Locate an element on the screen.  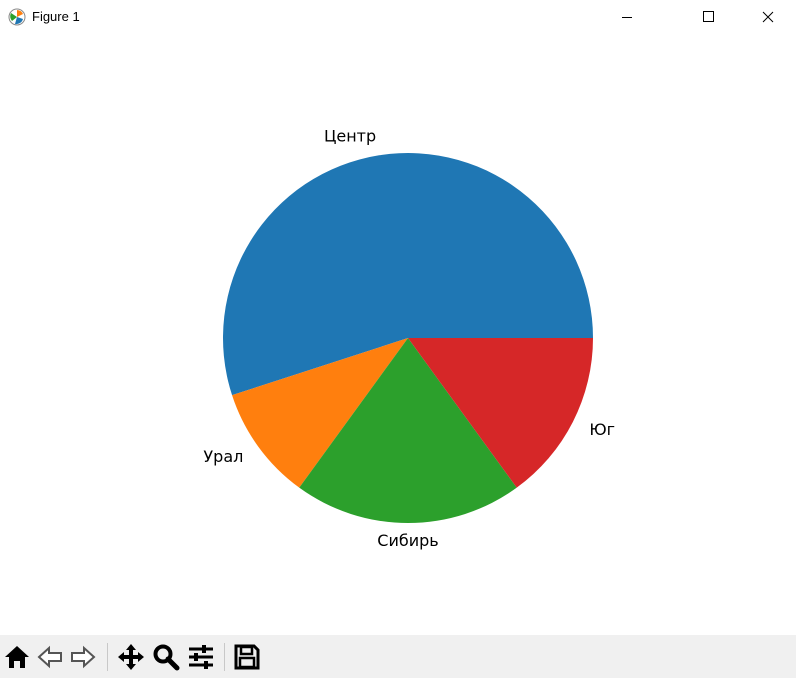
back-button is located at coordinates (50, 657).